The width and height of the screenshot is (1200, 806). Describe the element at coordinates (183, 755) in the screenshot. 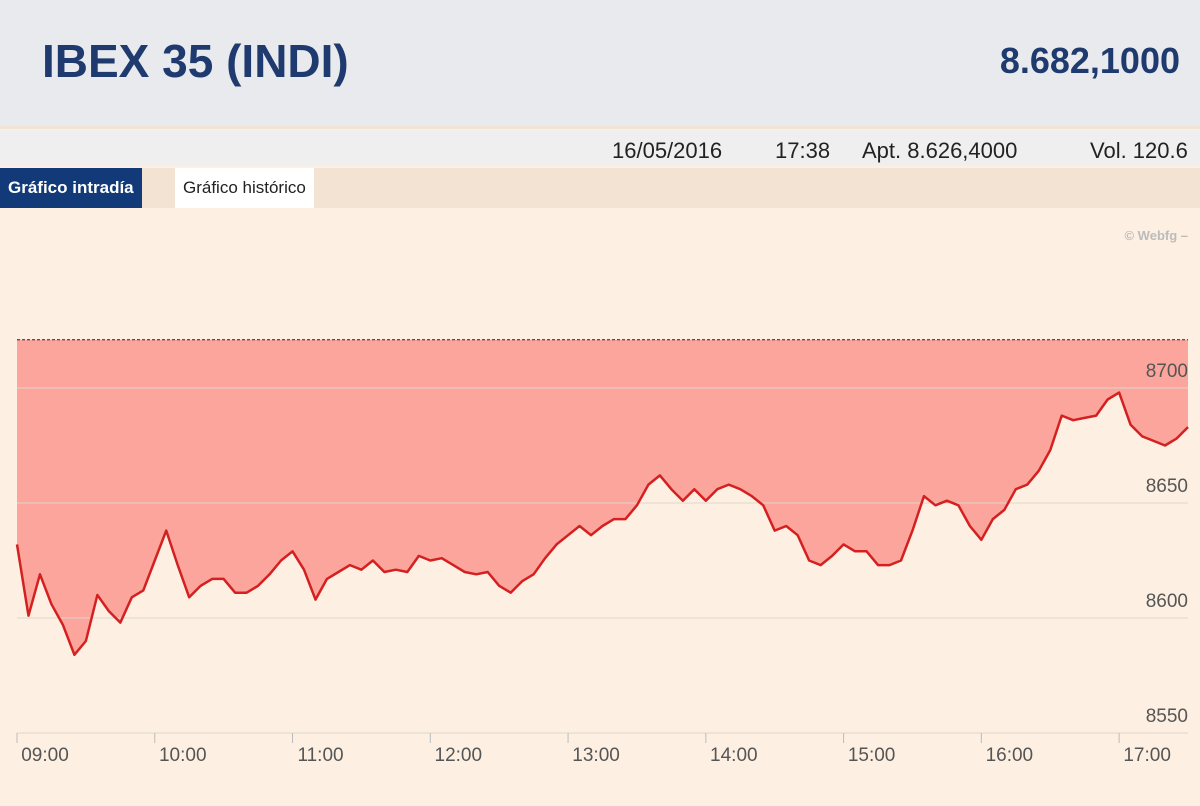

I see `x-tick-label: 10:00` at that location.